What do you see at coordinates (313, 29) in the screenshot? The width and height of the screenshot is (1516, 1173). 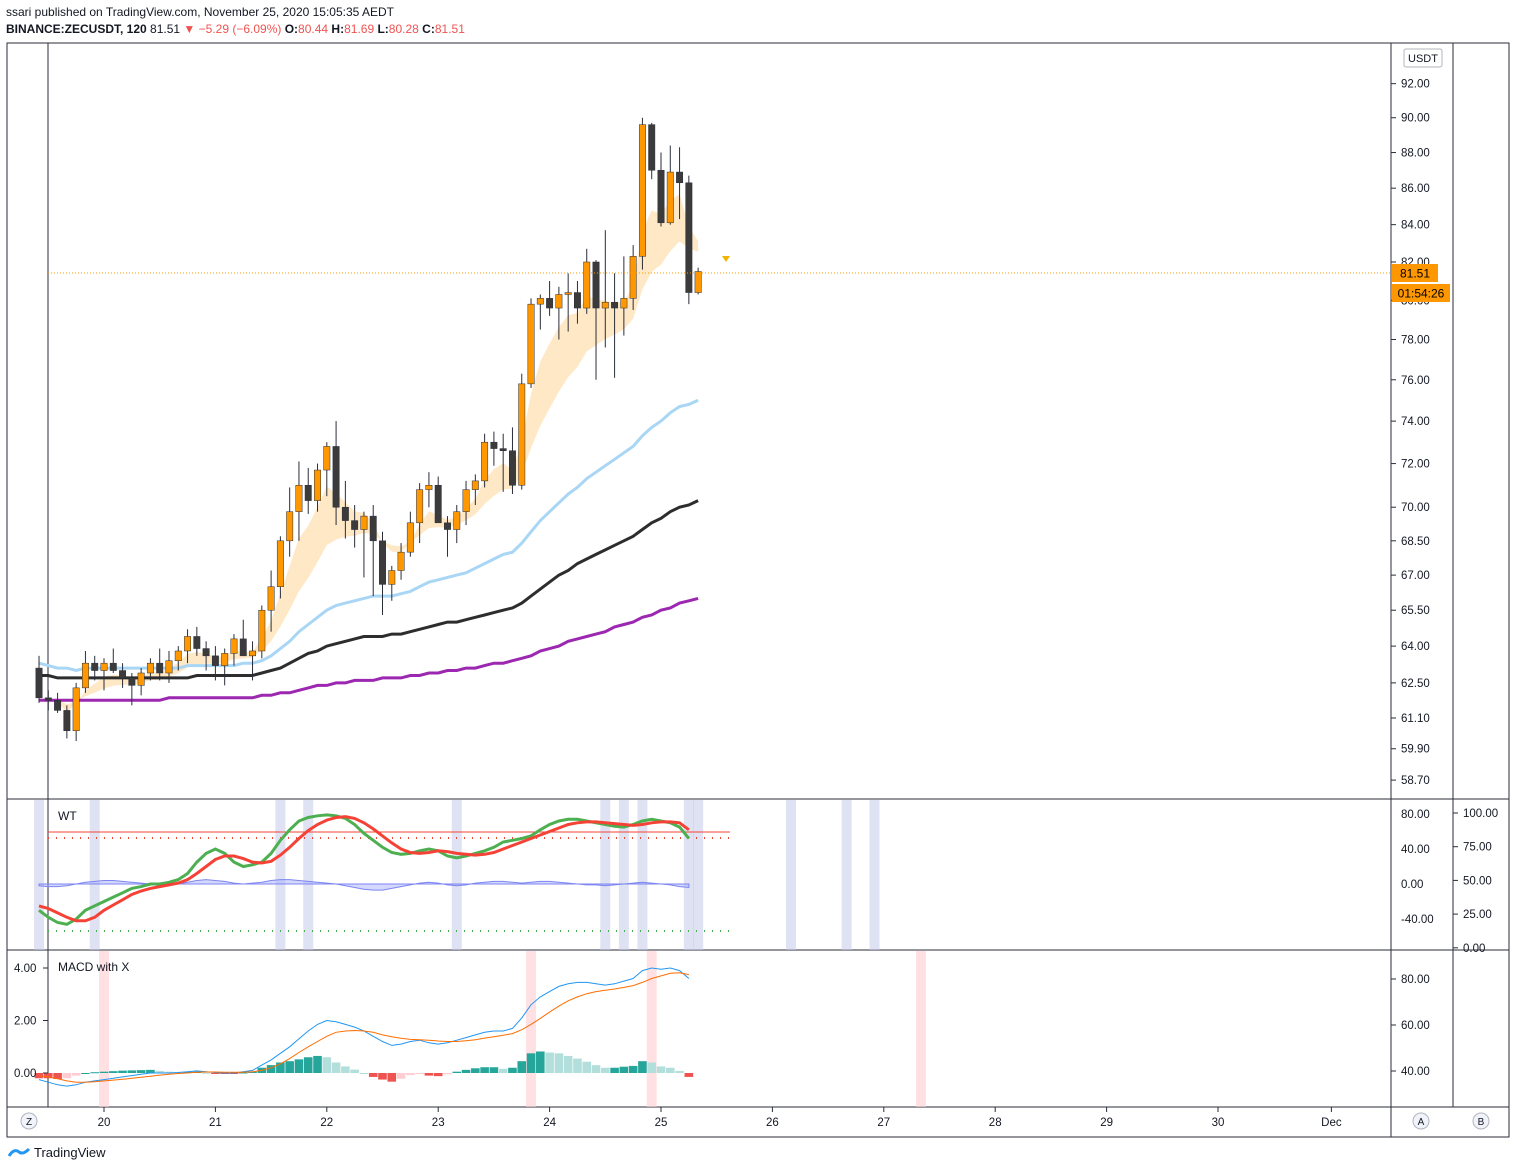 I see `open-value: 80.44` at bounding box center [313, 29].